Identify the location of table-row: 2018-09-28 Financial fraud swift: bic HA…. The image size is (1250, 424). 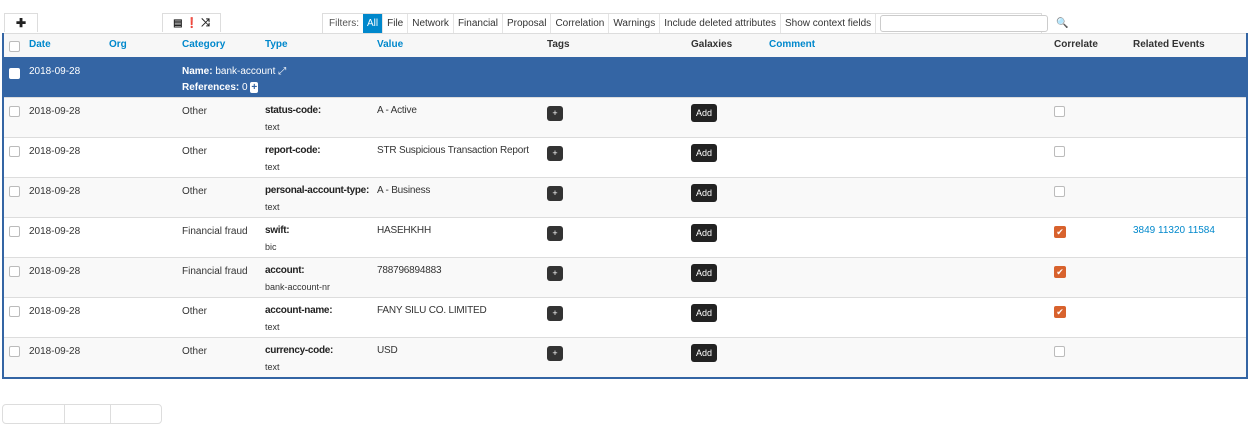
(625, 237).